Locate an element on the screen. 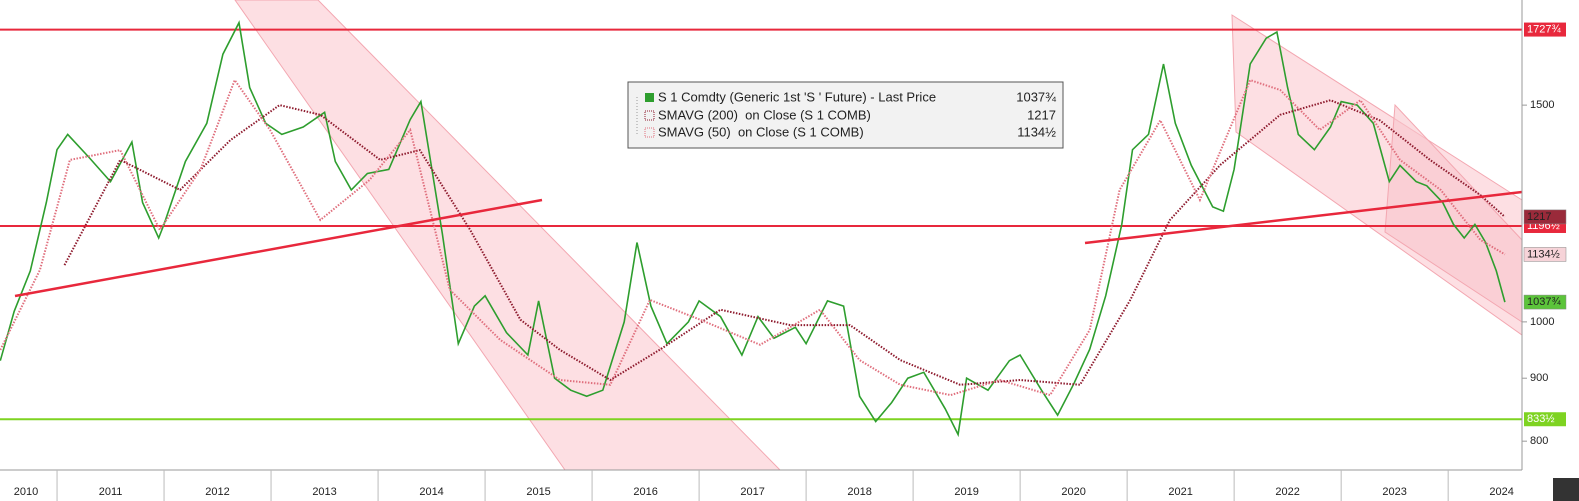 Image resolution: width=1579 pixels, height=501 pixels. legend-value: 1037¾ is located at coordinates (1036, 96).